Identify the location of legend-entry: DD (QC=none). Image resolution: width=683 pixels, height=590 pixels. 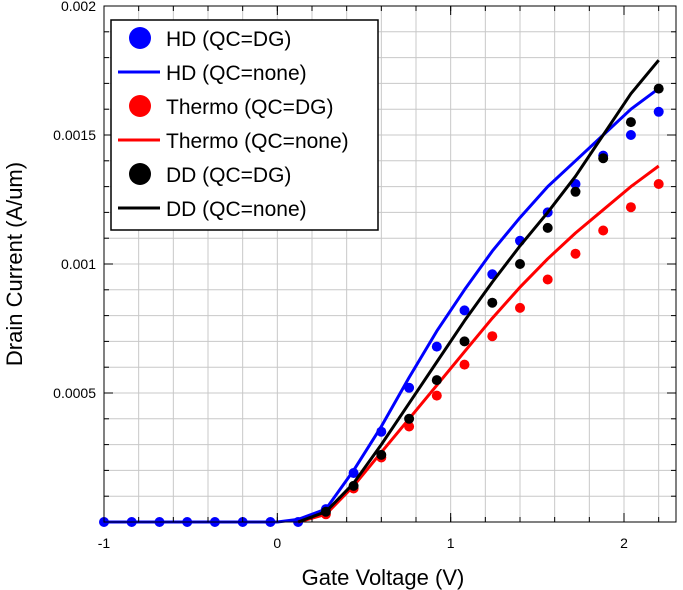
(212, 209).